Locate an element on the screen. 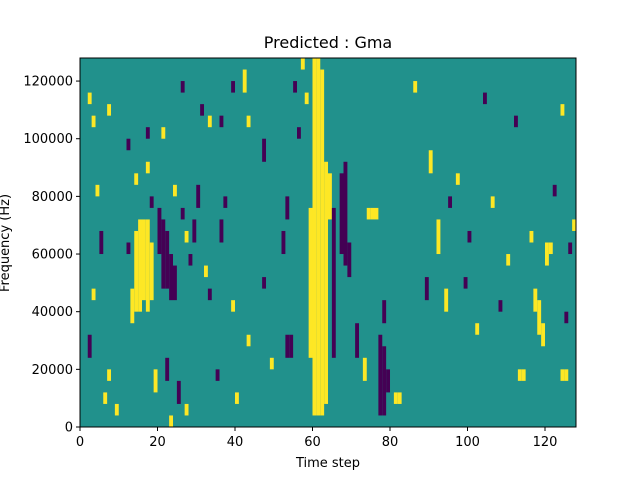  y-axis-title: Frequency (Hz) is located at coordinates (6, 243).